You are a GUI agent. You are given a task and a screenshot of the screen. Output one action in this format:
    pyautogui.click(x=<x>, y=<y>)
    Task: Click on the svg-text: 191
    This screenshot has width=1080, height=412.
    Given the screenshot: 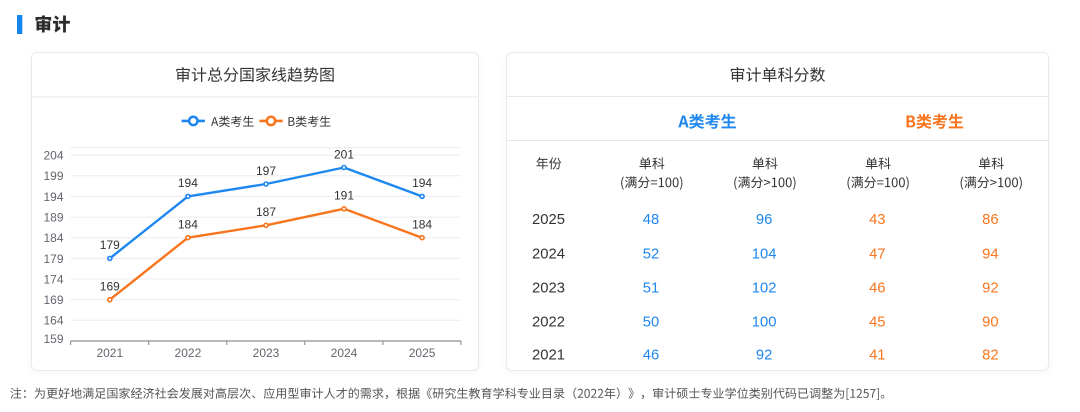 What is the action you would take?
    pyautogui.click(x=344, y=196)
    